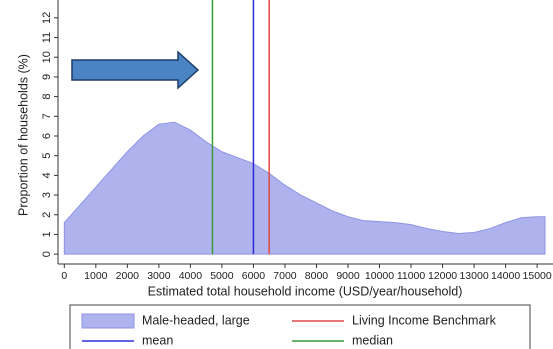 The image size is (553, 349). What do you see at coordinates (47, 37) in the screenshot?
I see `y-tick-label: 11` at bounding box center [47, 37].